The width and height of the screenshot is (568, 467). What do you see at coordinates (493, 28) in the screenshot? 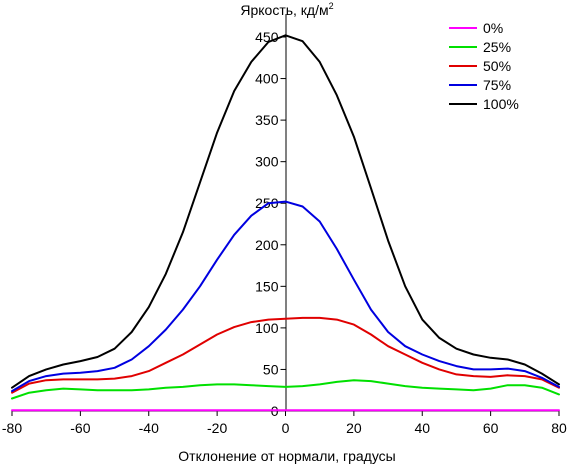
I see `legend-label: 0%` at bounding box center [493, 28].